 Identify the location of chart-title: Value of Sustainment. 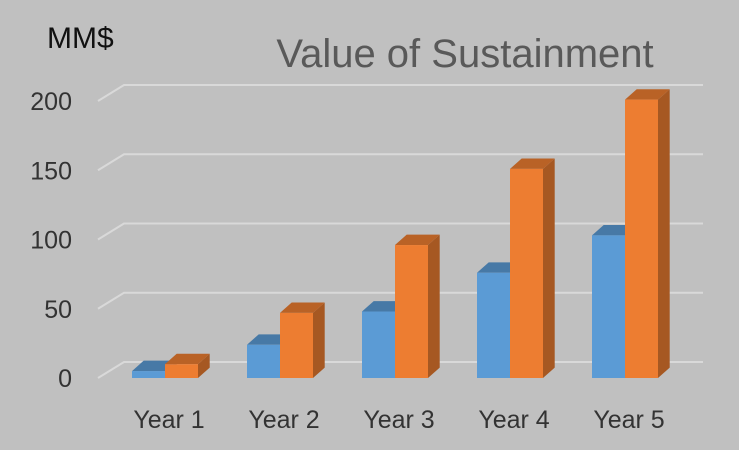
(464, 54).